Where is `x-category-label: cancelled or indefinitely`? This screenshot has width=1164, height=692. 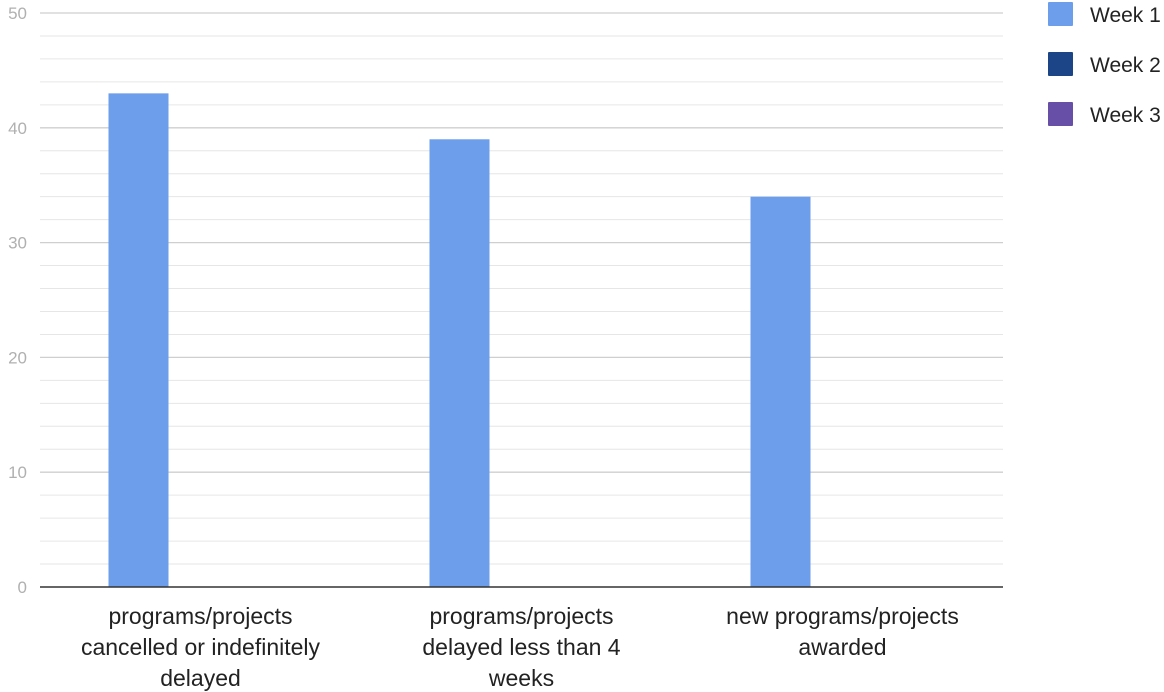
x-category-label: cancelled or indefinitely is located at coordinates (201, 647).